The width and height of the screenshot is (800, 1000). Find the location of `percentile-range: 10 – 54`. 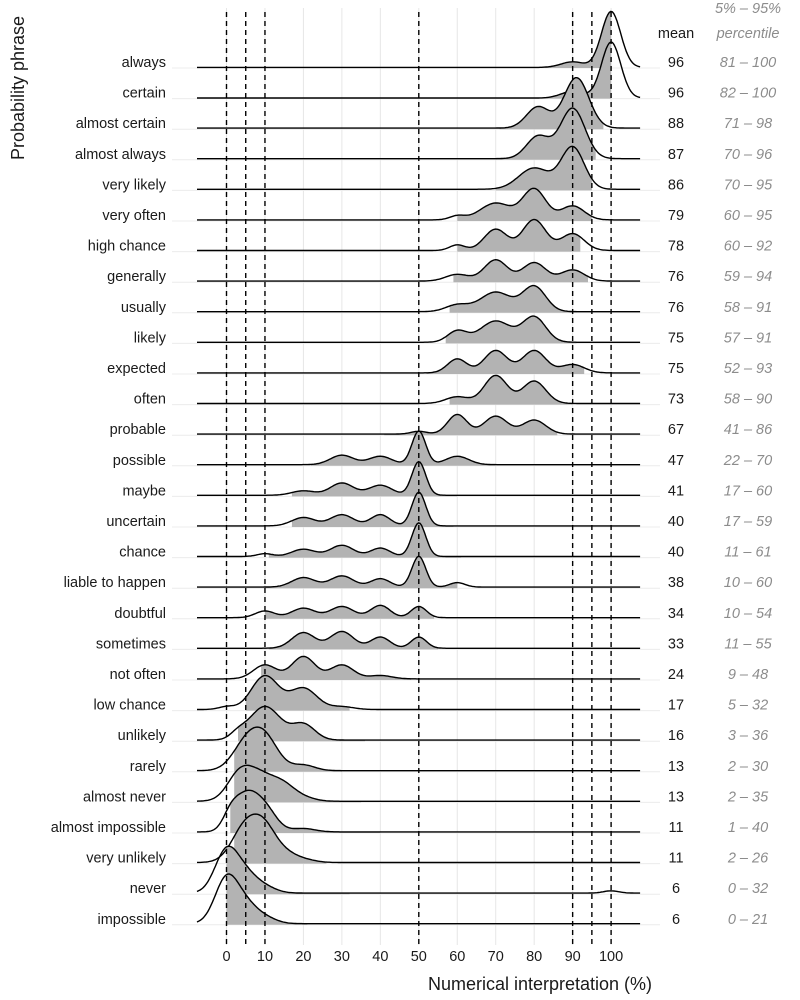

percentile-range: 10 – 54 is located at coordinates (748, 614).